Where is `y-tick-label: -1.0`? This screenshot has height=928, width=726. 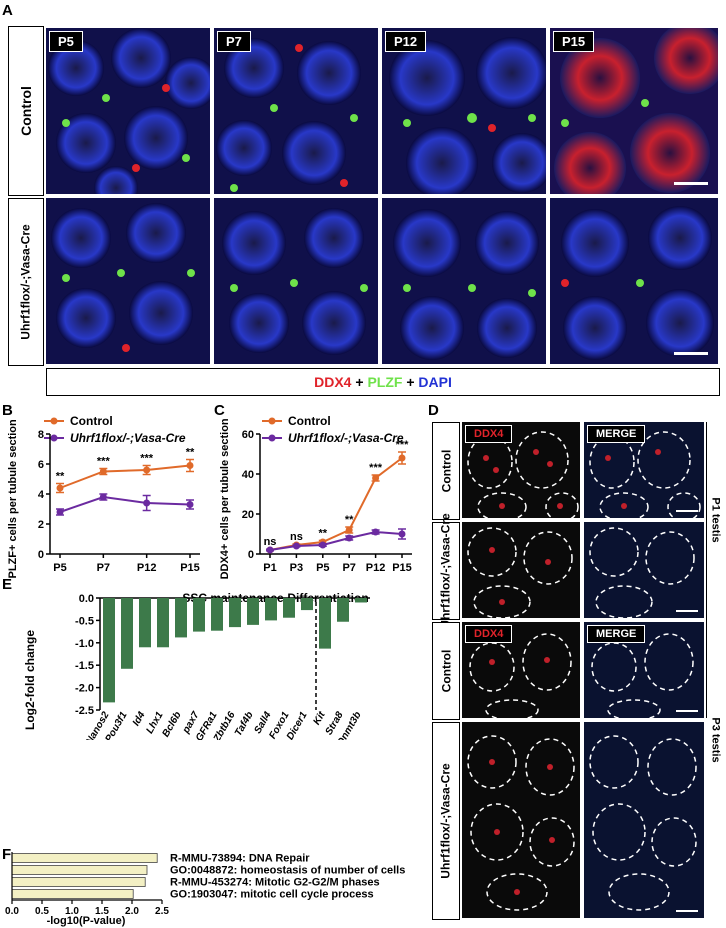 y-tick-label: -1.0 is located at coordinates (84, 644).